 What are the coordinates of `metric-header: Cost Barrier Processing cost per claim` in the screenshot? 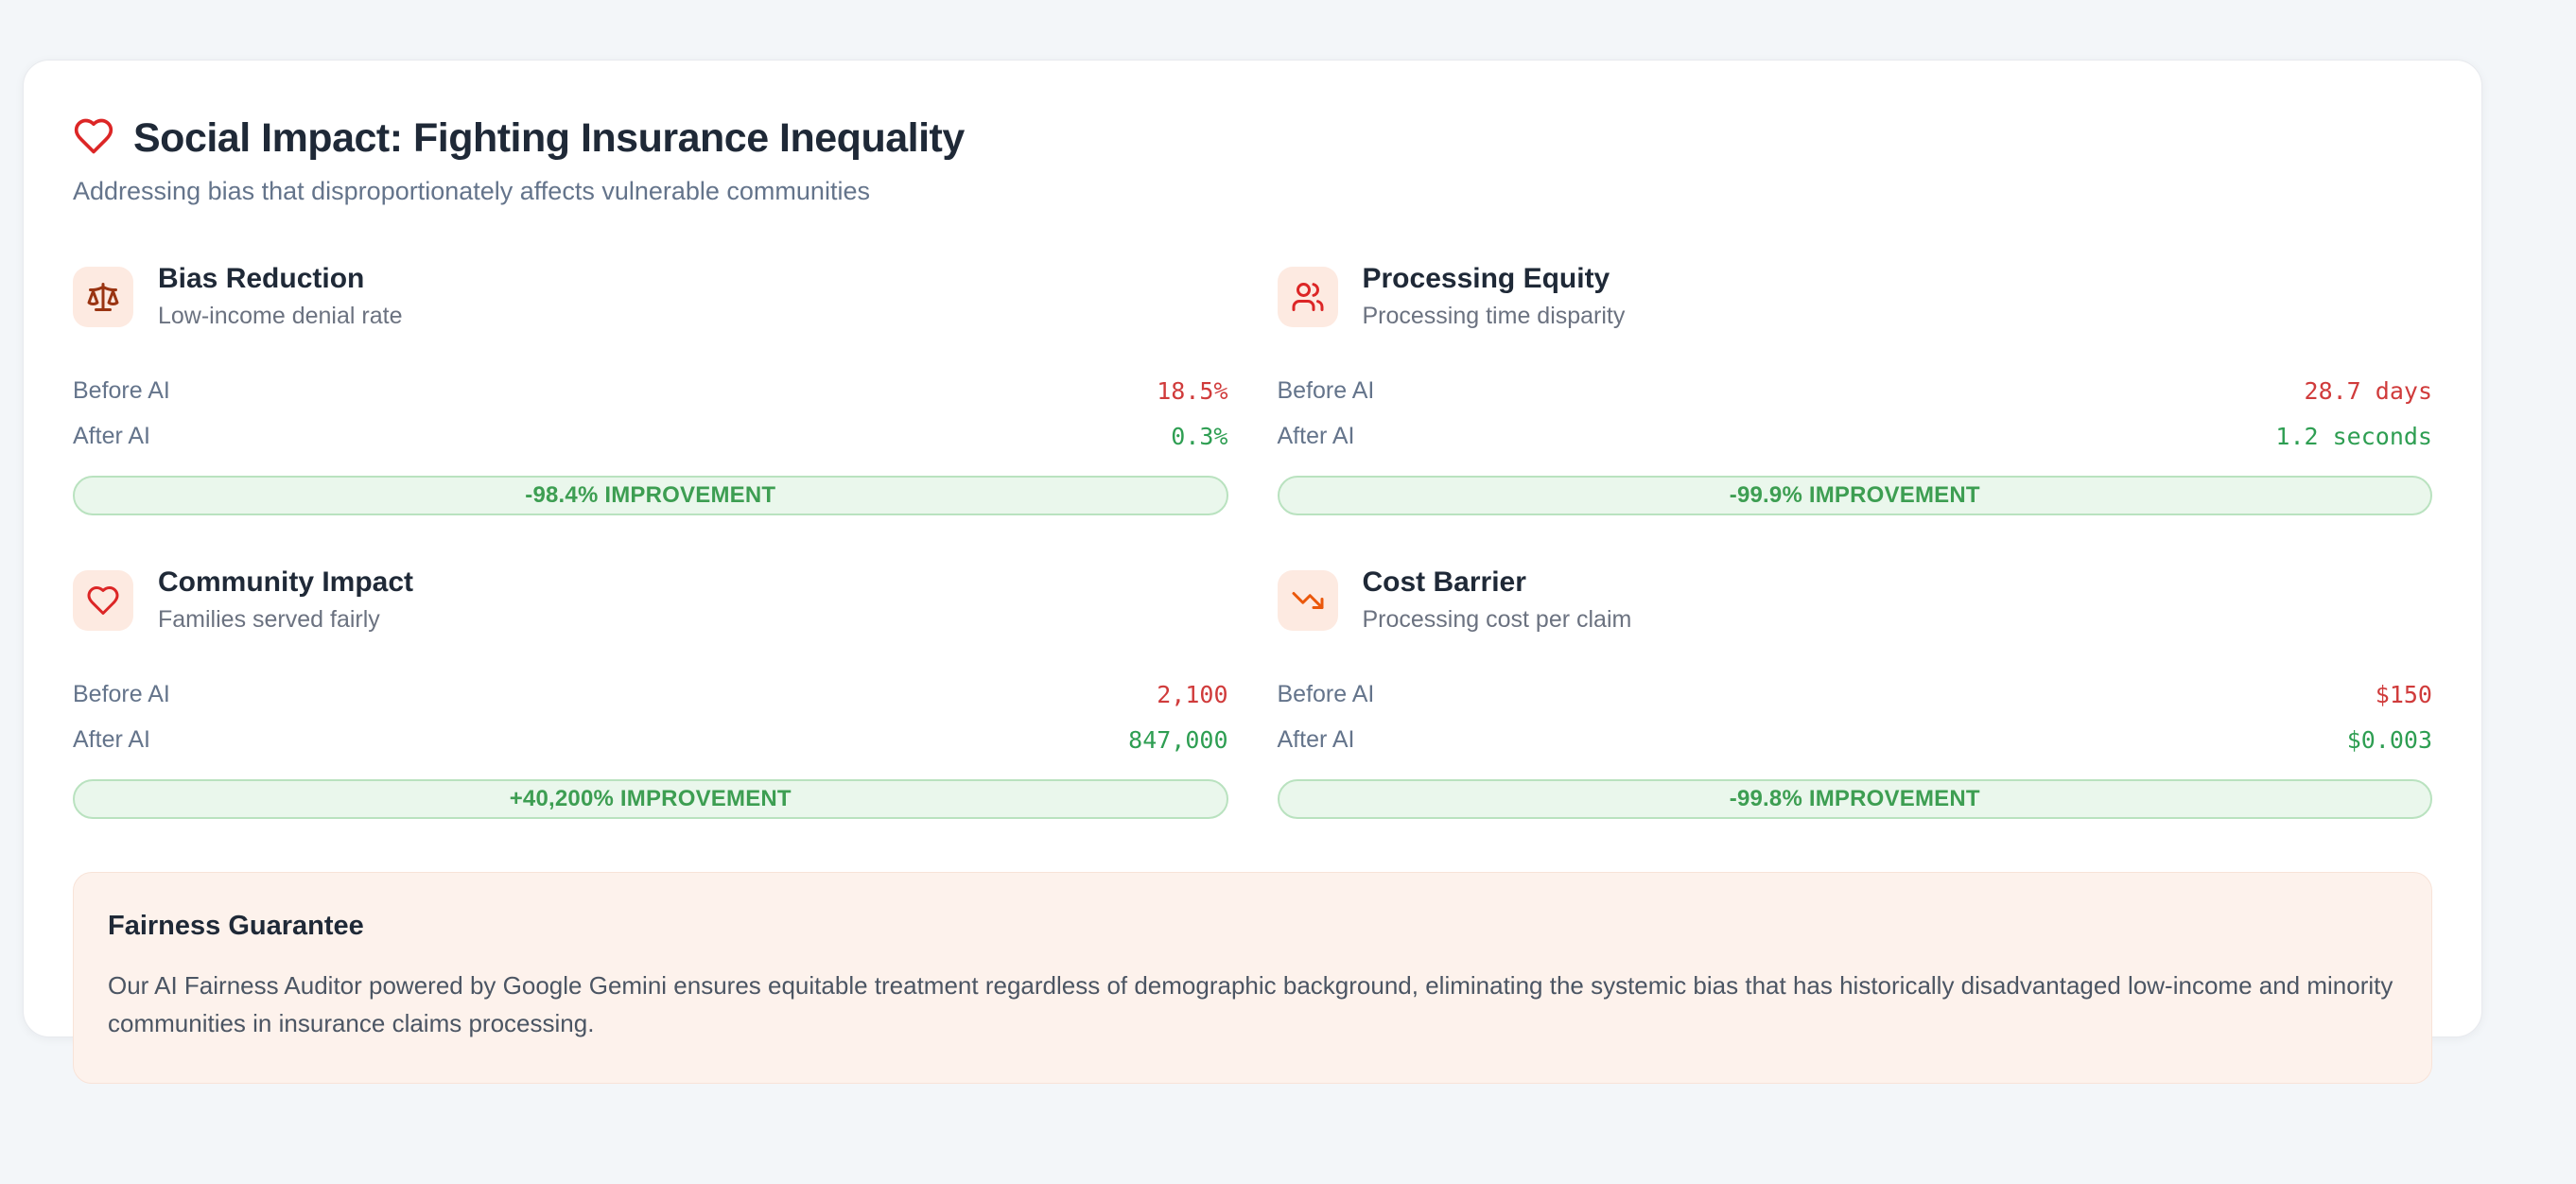 It's located at (1855, 600).